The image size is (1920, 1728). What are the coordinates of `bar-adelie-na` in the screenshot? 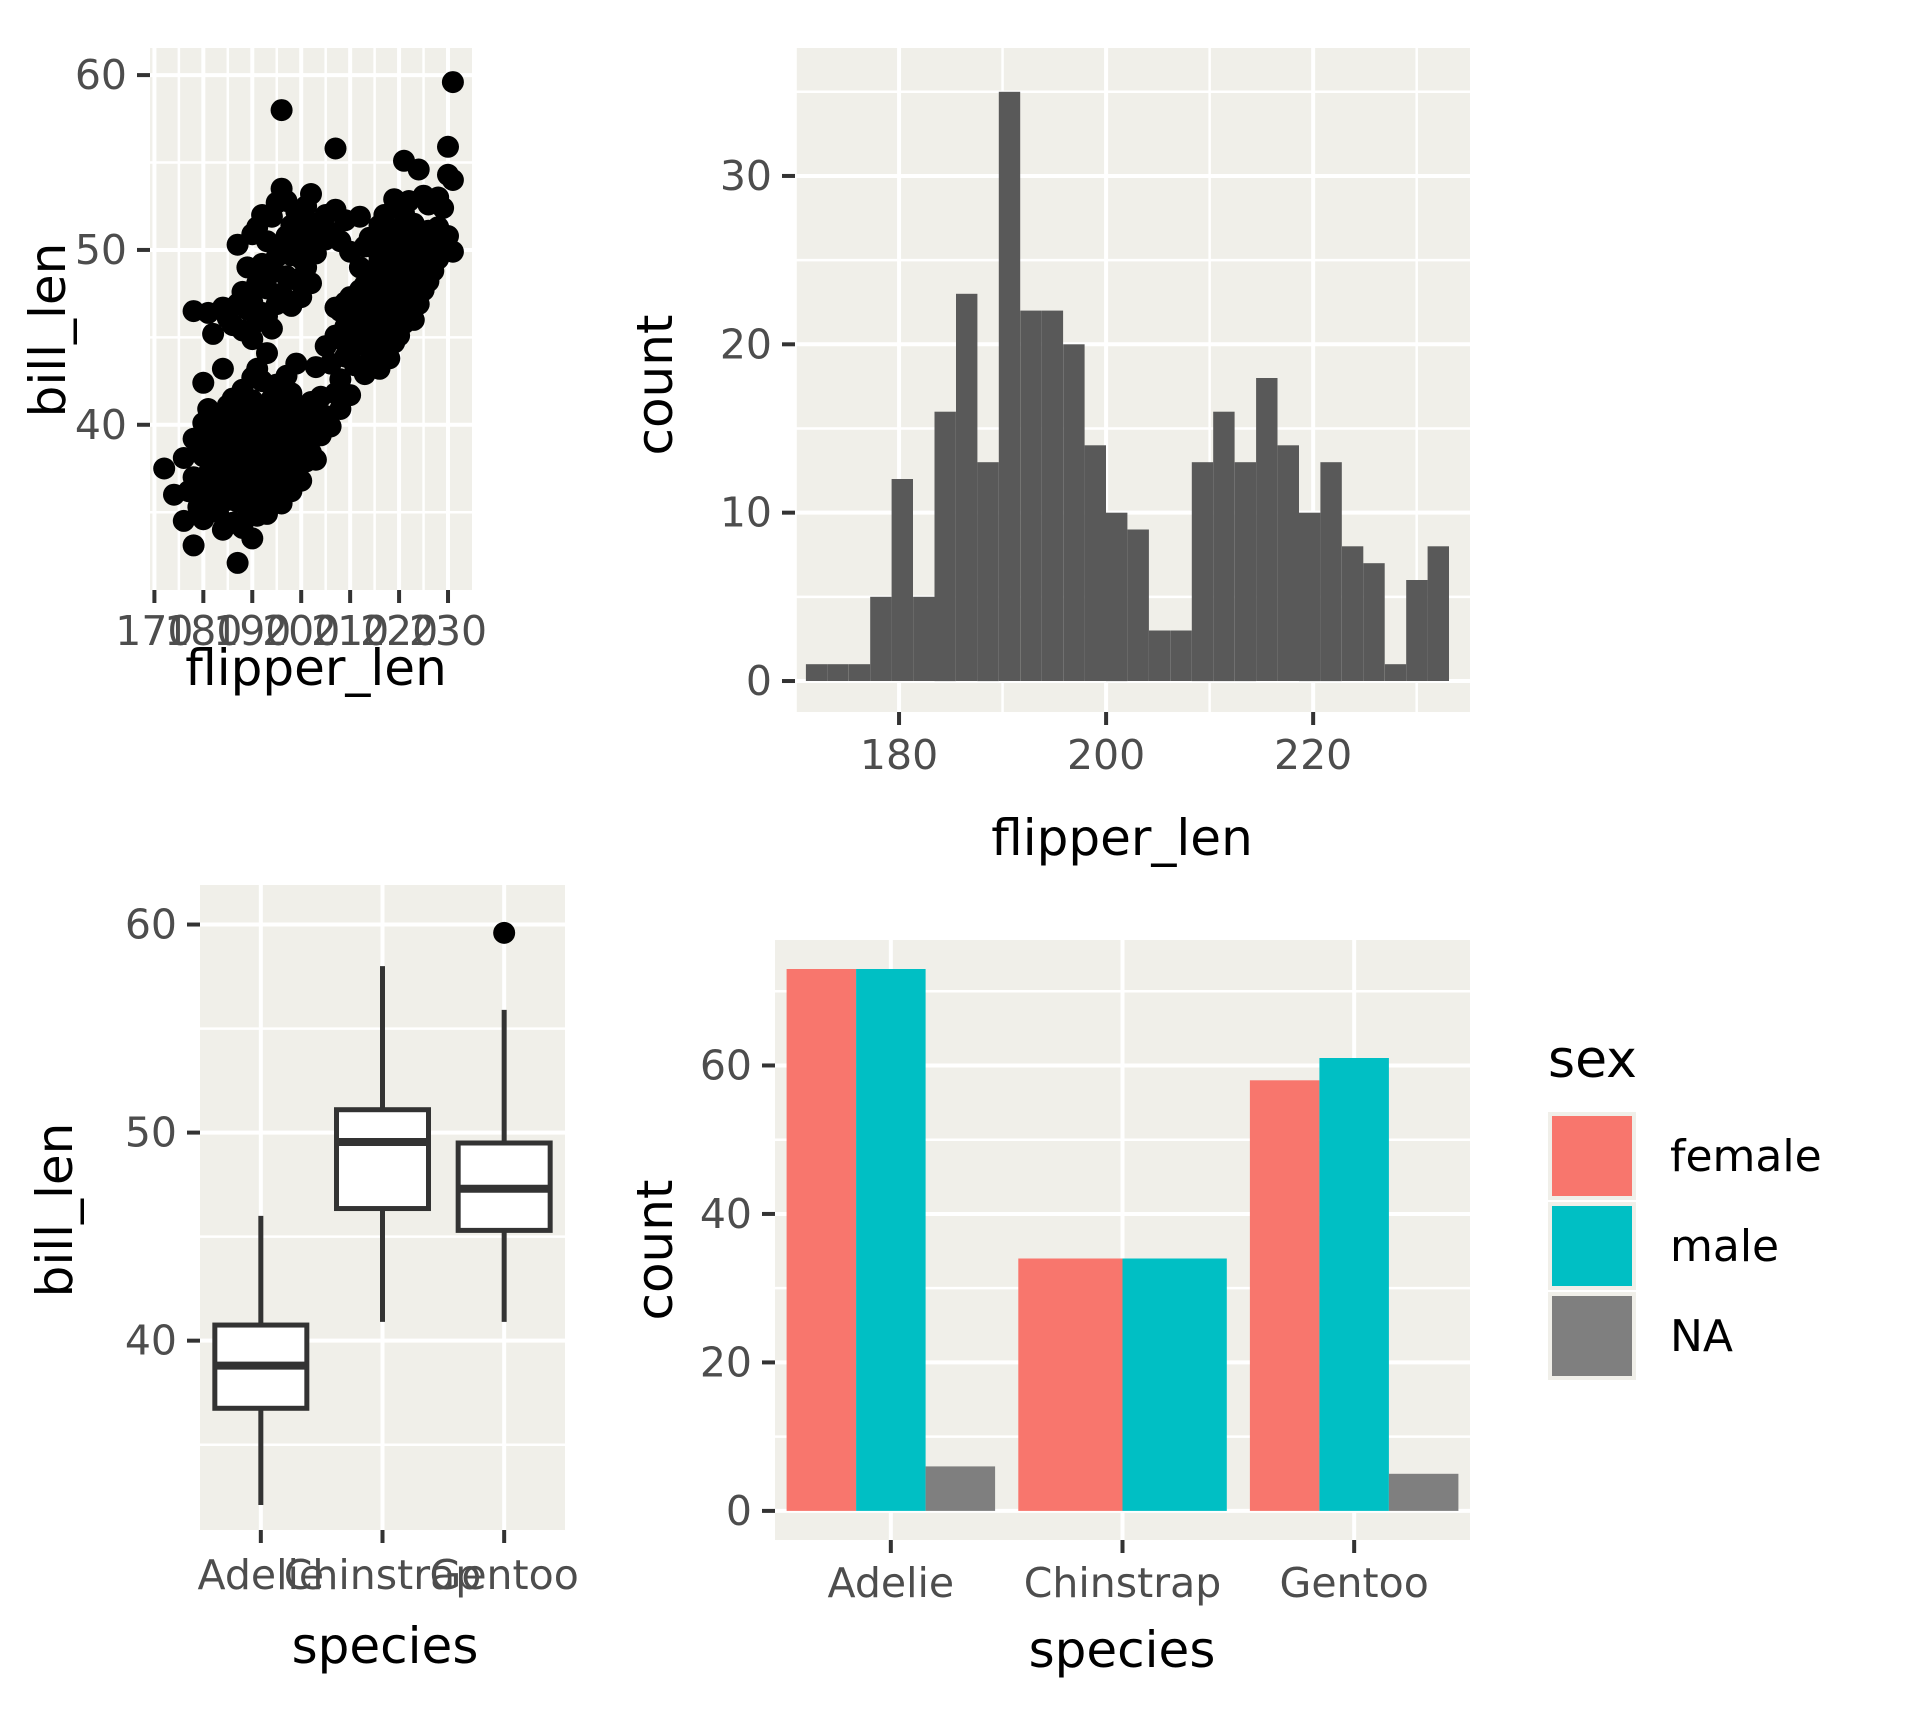 It's located at (960, 1488).